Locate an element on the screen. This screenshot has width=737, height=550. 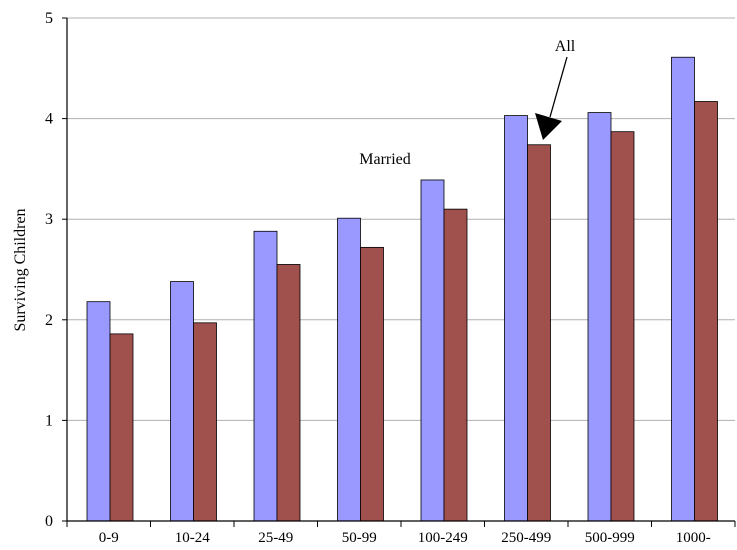
y-tick-label: 3 is located at coordinates (49, 219).